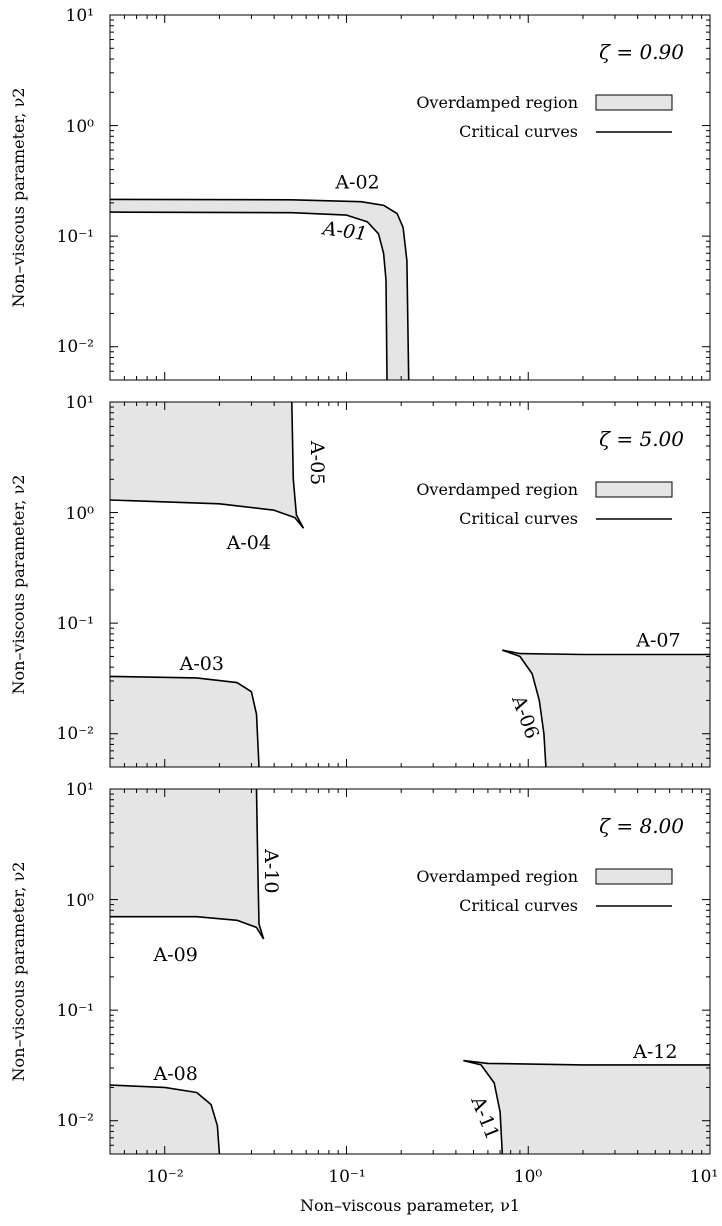  Describe the element at coordinates (641, 439) in the screenshot. I see `zeta-label-2: ζ = 5.00` at that location.